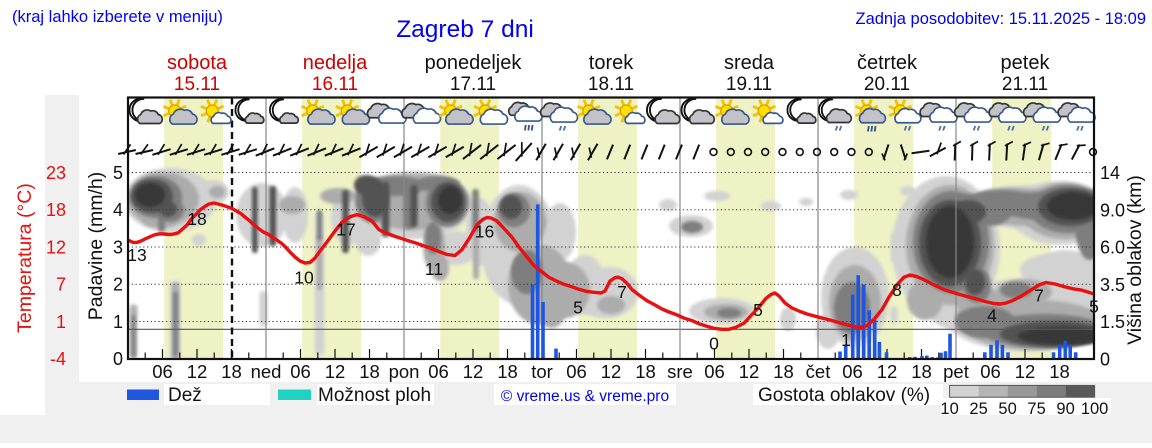  I want to click on svg-text: čet, so click(818, 371).